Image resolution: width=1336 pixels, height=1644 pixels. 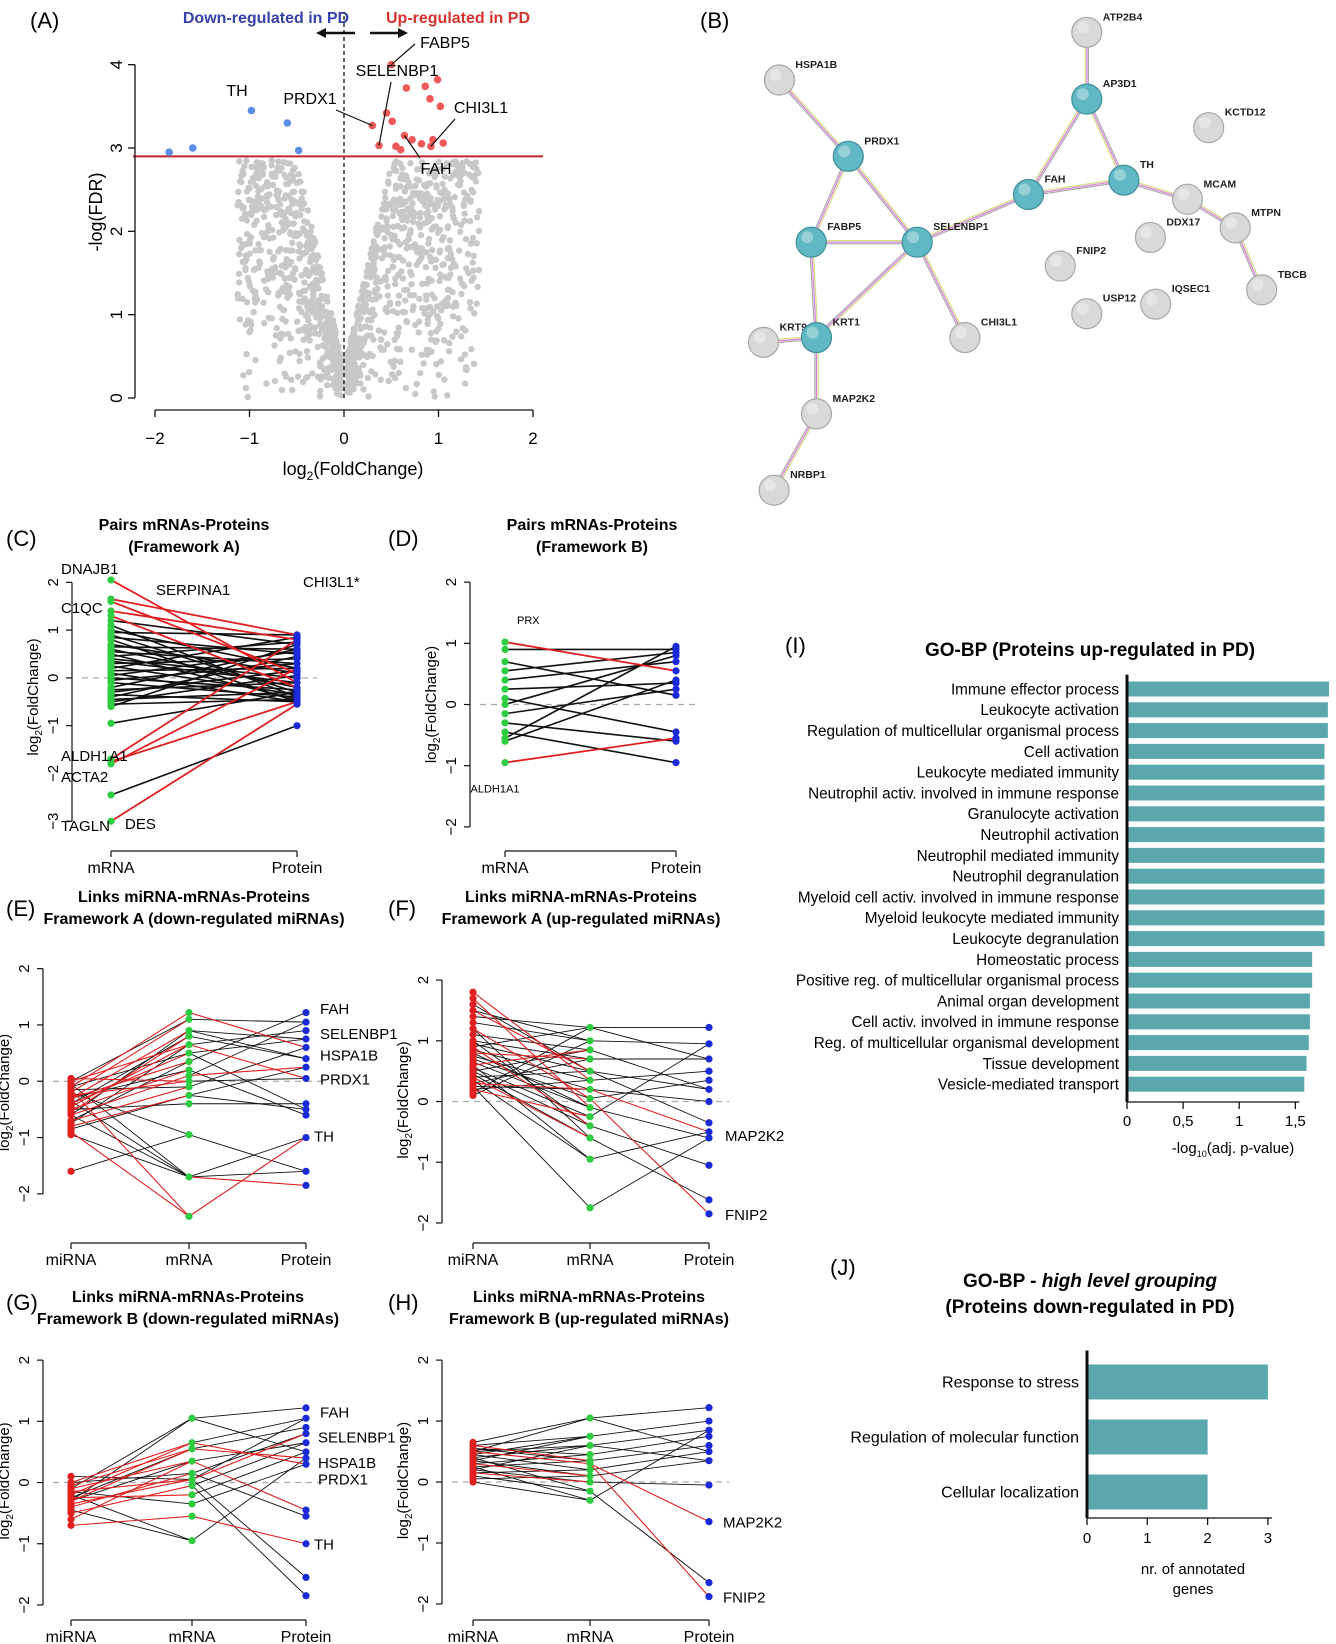 What do you see at coordinates (746, 1215) in the screenshot?
I see `gene-label: FNIP2` at bounding box center [746, 1215].